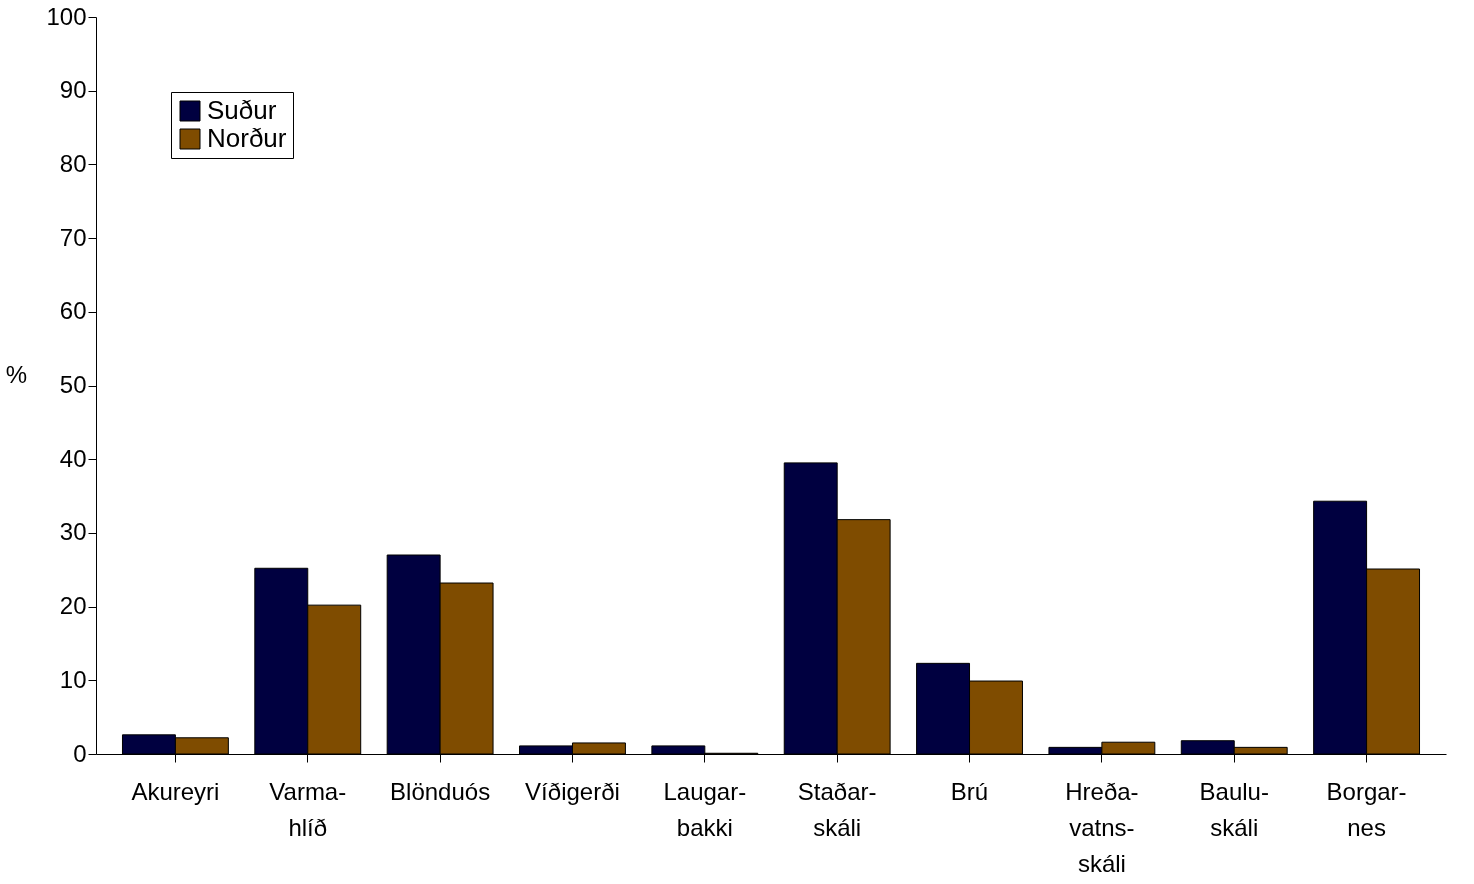  What do you see at coordinates (1102, 827) in the screenshot?
I see `x-tick-label: Hreða- vatns- skáli` at bounding box center [1102, 827].